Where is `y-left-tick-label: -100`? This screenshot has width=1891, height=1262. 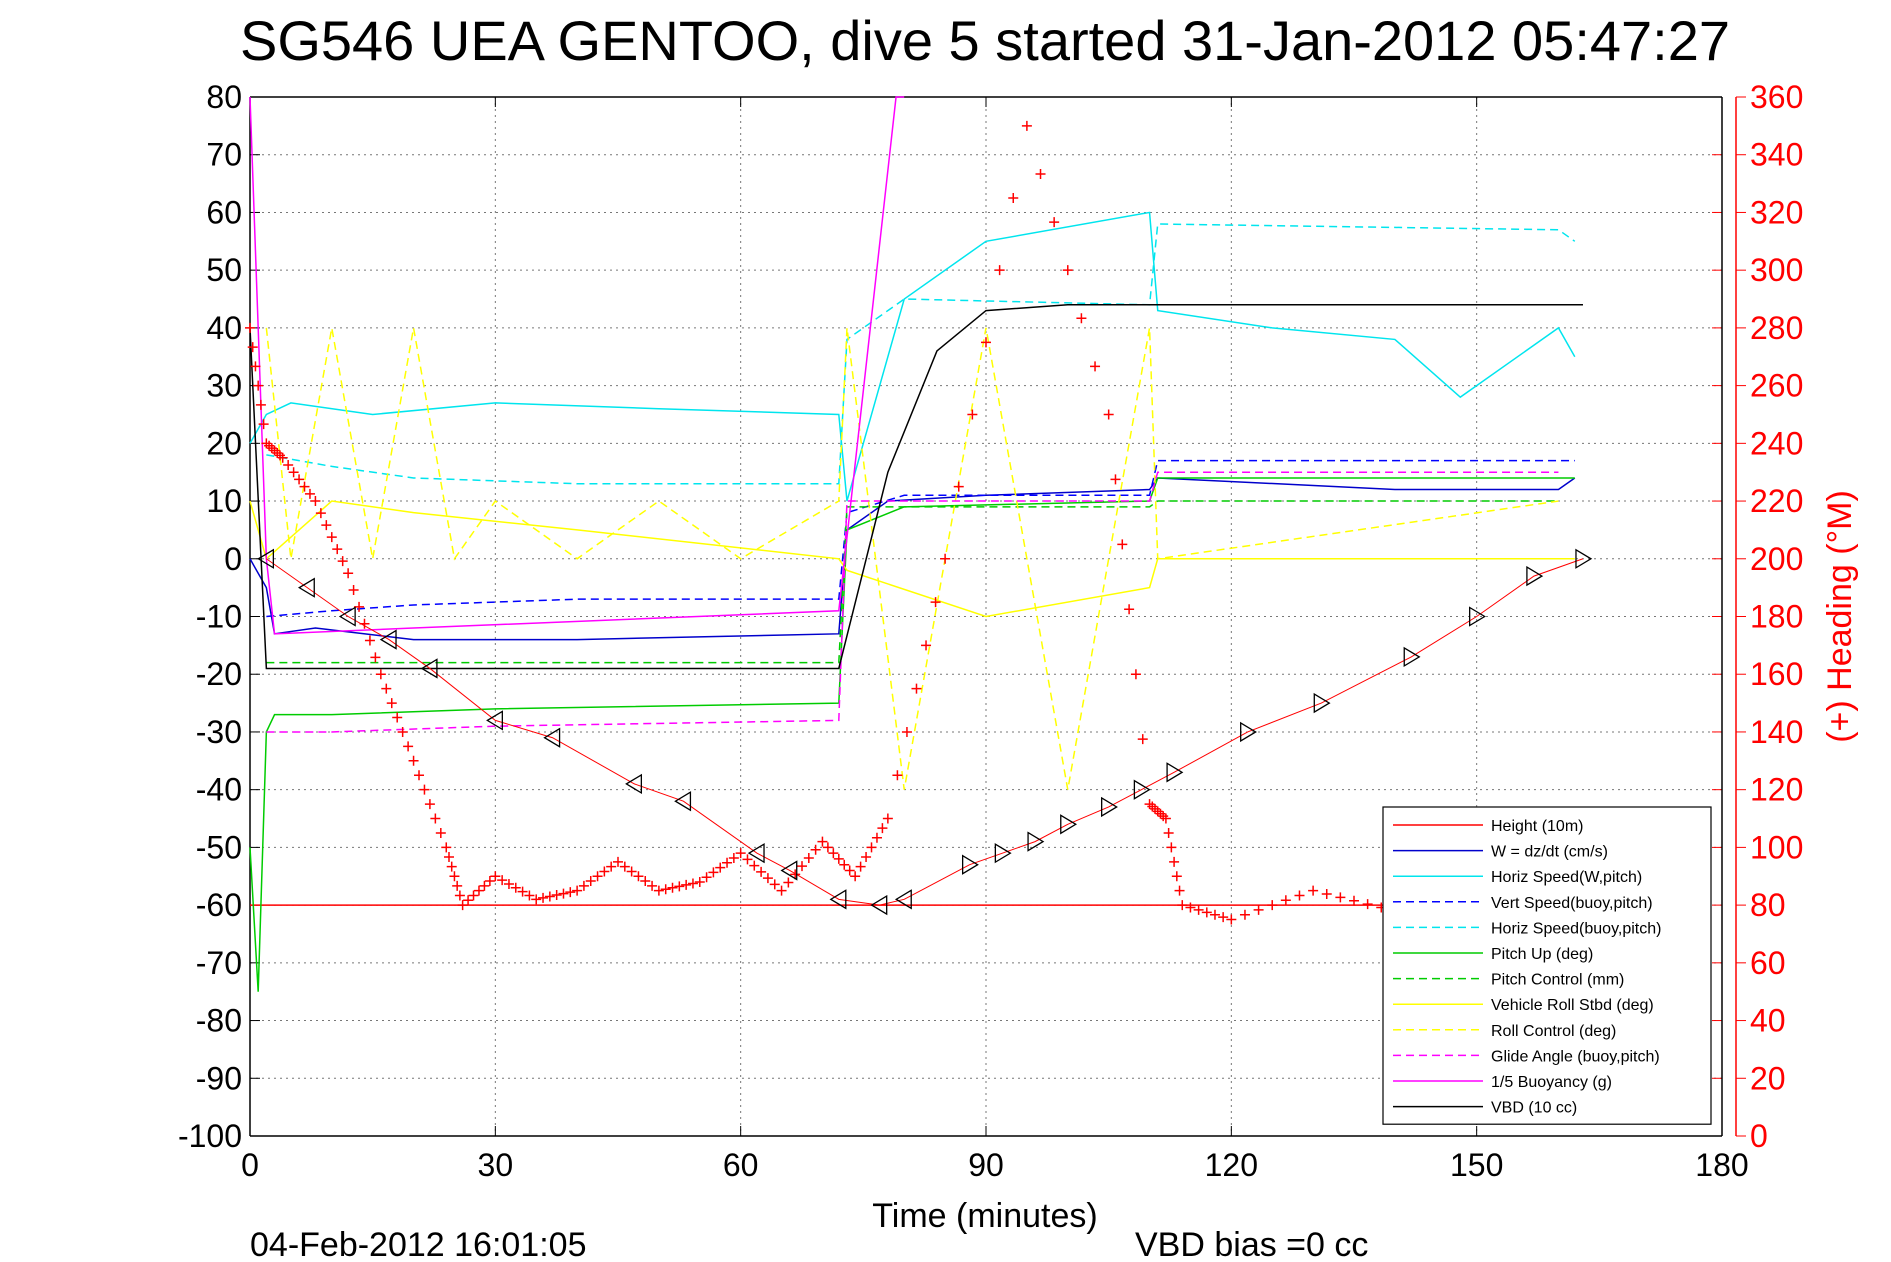 y-left-tick-label: -100 is located at coordinates (210, 1136).